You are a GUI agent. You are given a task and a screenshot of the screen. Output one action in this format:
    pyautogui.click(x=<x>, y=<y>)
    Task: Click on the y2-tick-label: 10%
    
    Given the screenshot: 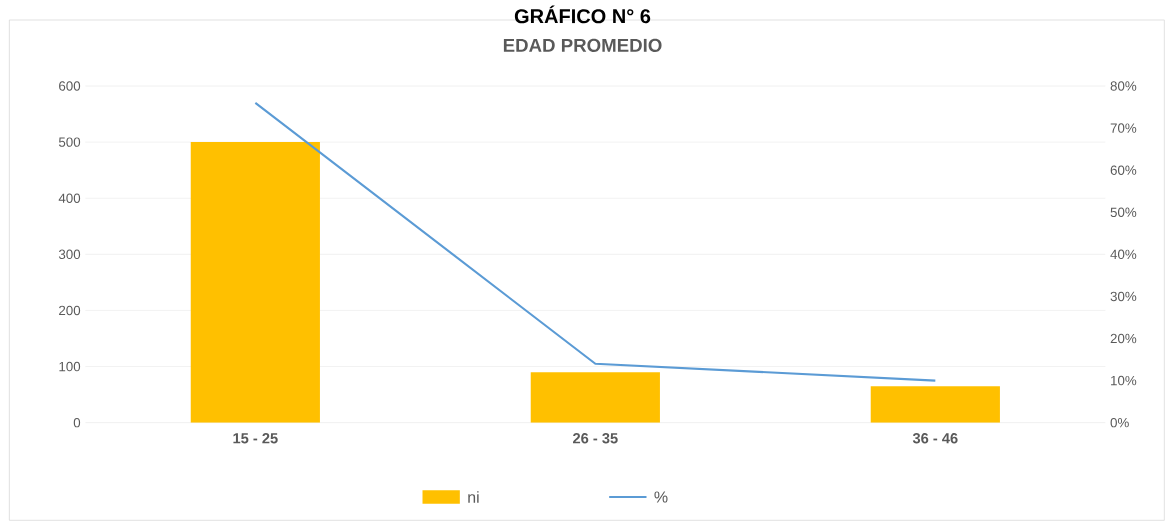 What is the action you would take?
    pyautogui.click(x=1124, y=380)
    